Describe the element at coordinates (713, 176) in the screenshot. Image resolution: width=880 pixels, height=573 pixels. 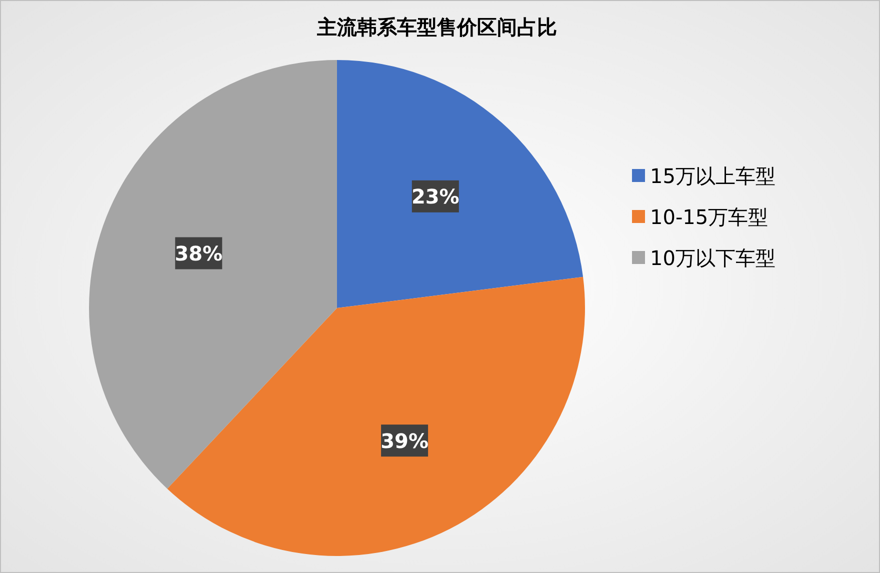
I see `legend-label: 15万以上车型` at that location.